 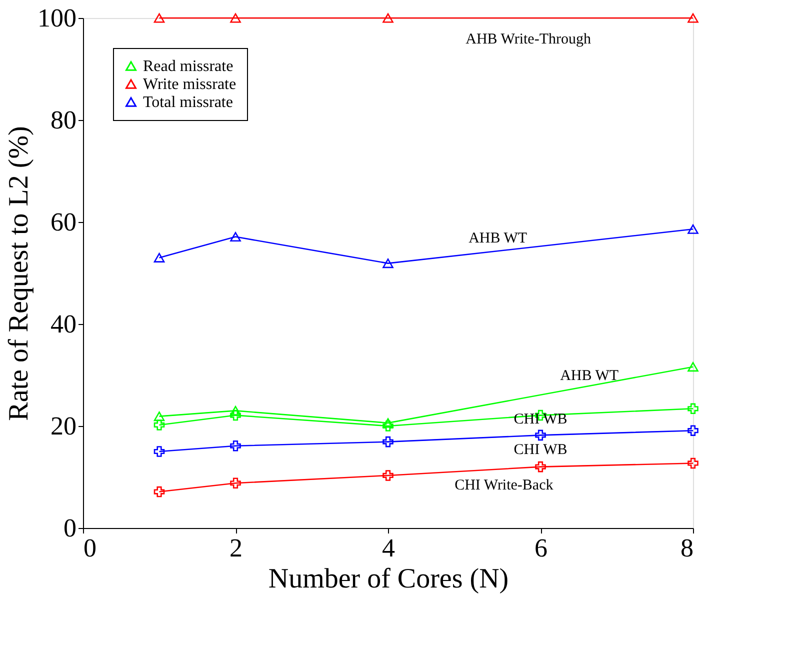 I want to click on annotation: CHI WB, so click(x=541, y=450).